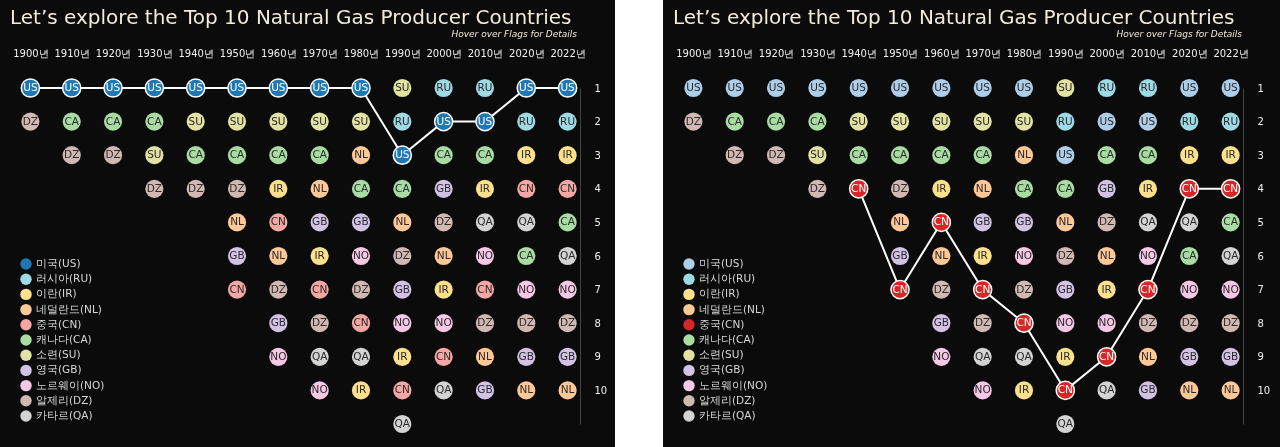  Describe the element at coordinates (72, 53) in the screenshot. I see `x-tick-label: 1910년` at that location.